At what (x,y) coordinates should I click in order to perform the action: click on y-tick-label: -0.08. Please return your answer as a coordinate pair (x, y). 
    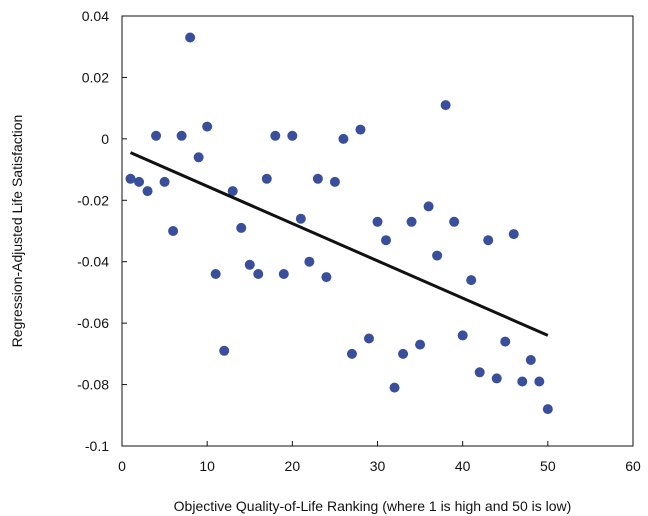
    Looking at the image, I should click on (93, 385).